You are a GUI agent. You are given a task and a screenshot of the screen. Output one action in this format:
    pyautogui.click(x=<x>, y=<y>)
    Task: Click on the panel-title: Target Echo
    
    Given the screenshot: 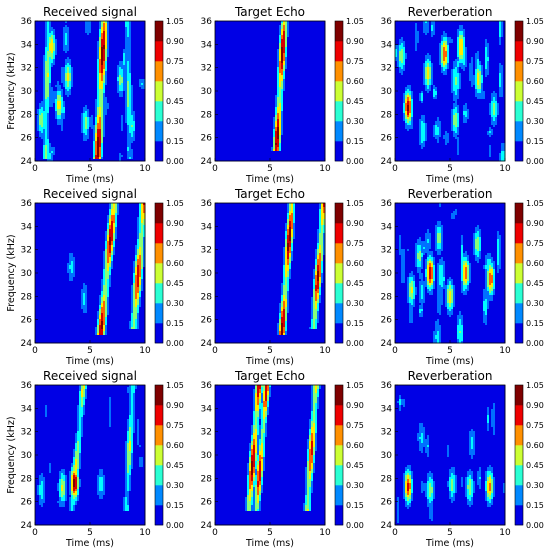 What is the action you would take?
    pyautogui.click(x=269, y=376)
    